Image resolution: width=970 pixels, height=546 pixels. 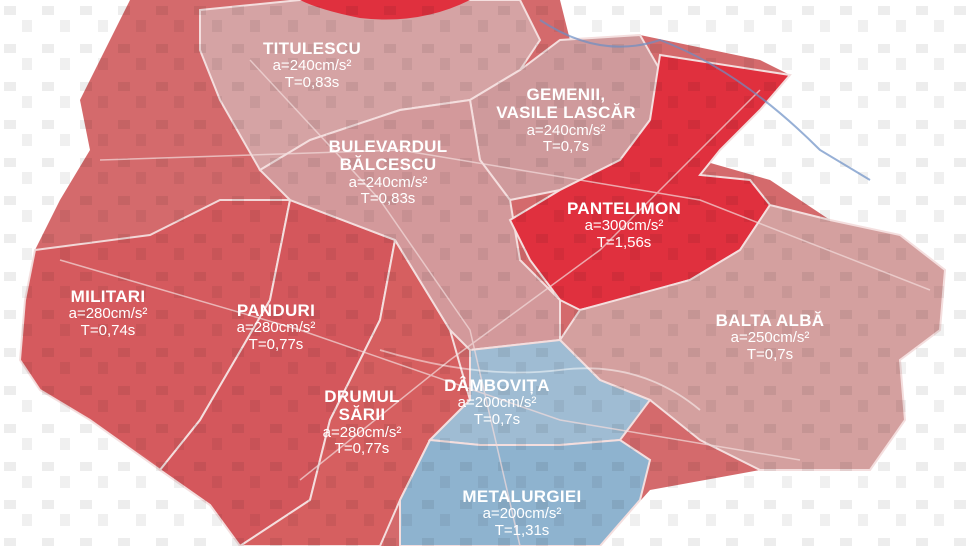 What do you see at coordinates (522, 530) in the screenshot?
I see `zone-period: T=1,31s` at bounding box center [522, 530].